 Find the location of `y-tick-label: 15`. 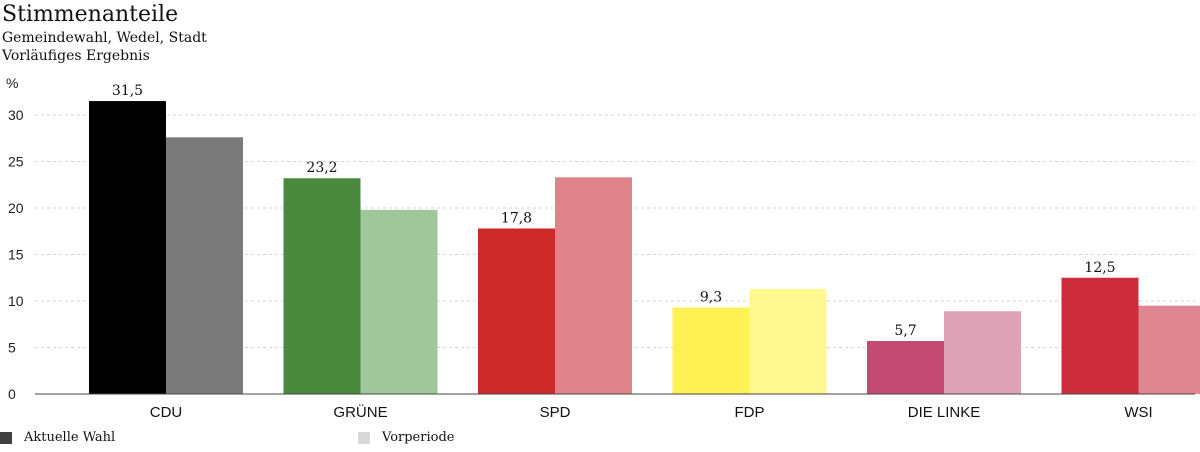

y-tick-label: 15 is located at coordinates (16, 255).